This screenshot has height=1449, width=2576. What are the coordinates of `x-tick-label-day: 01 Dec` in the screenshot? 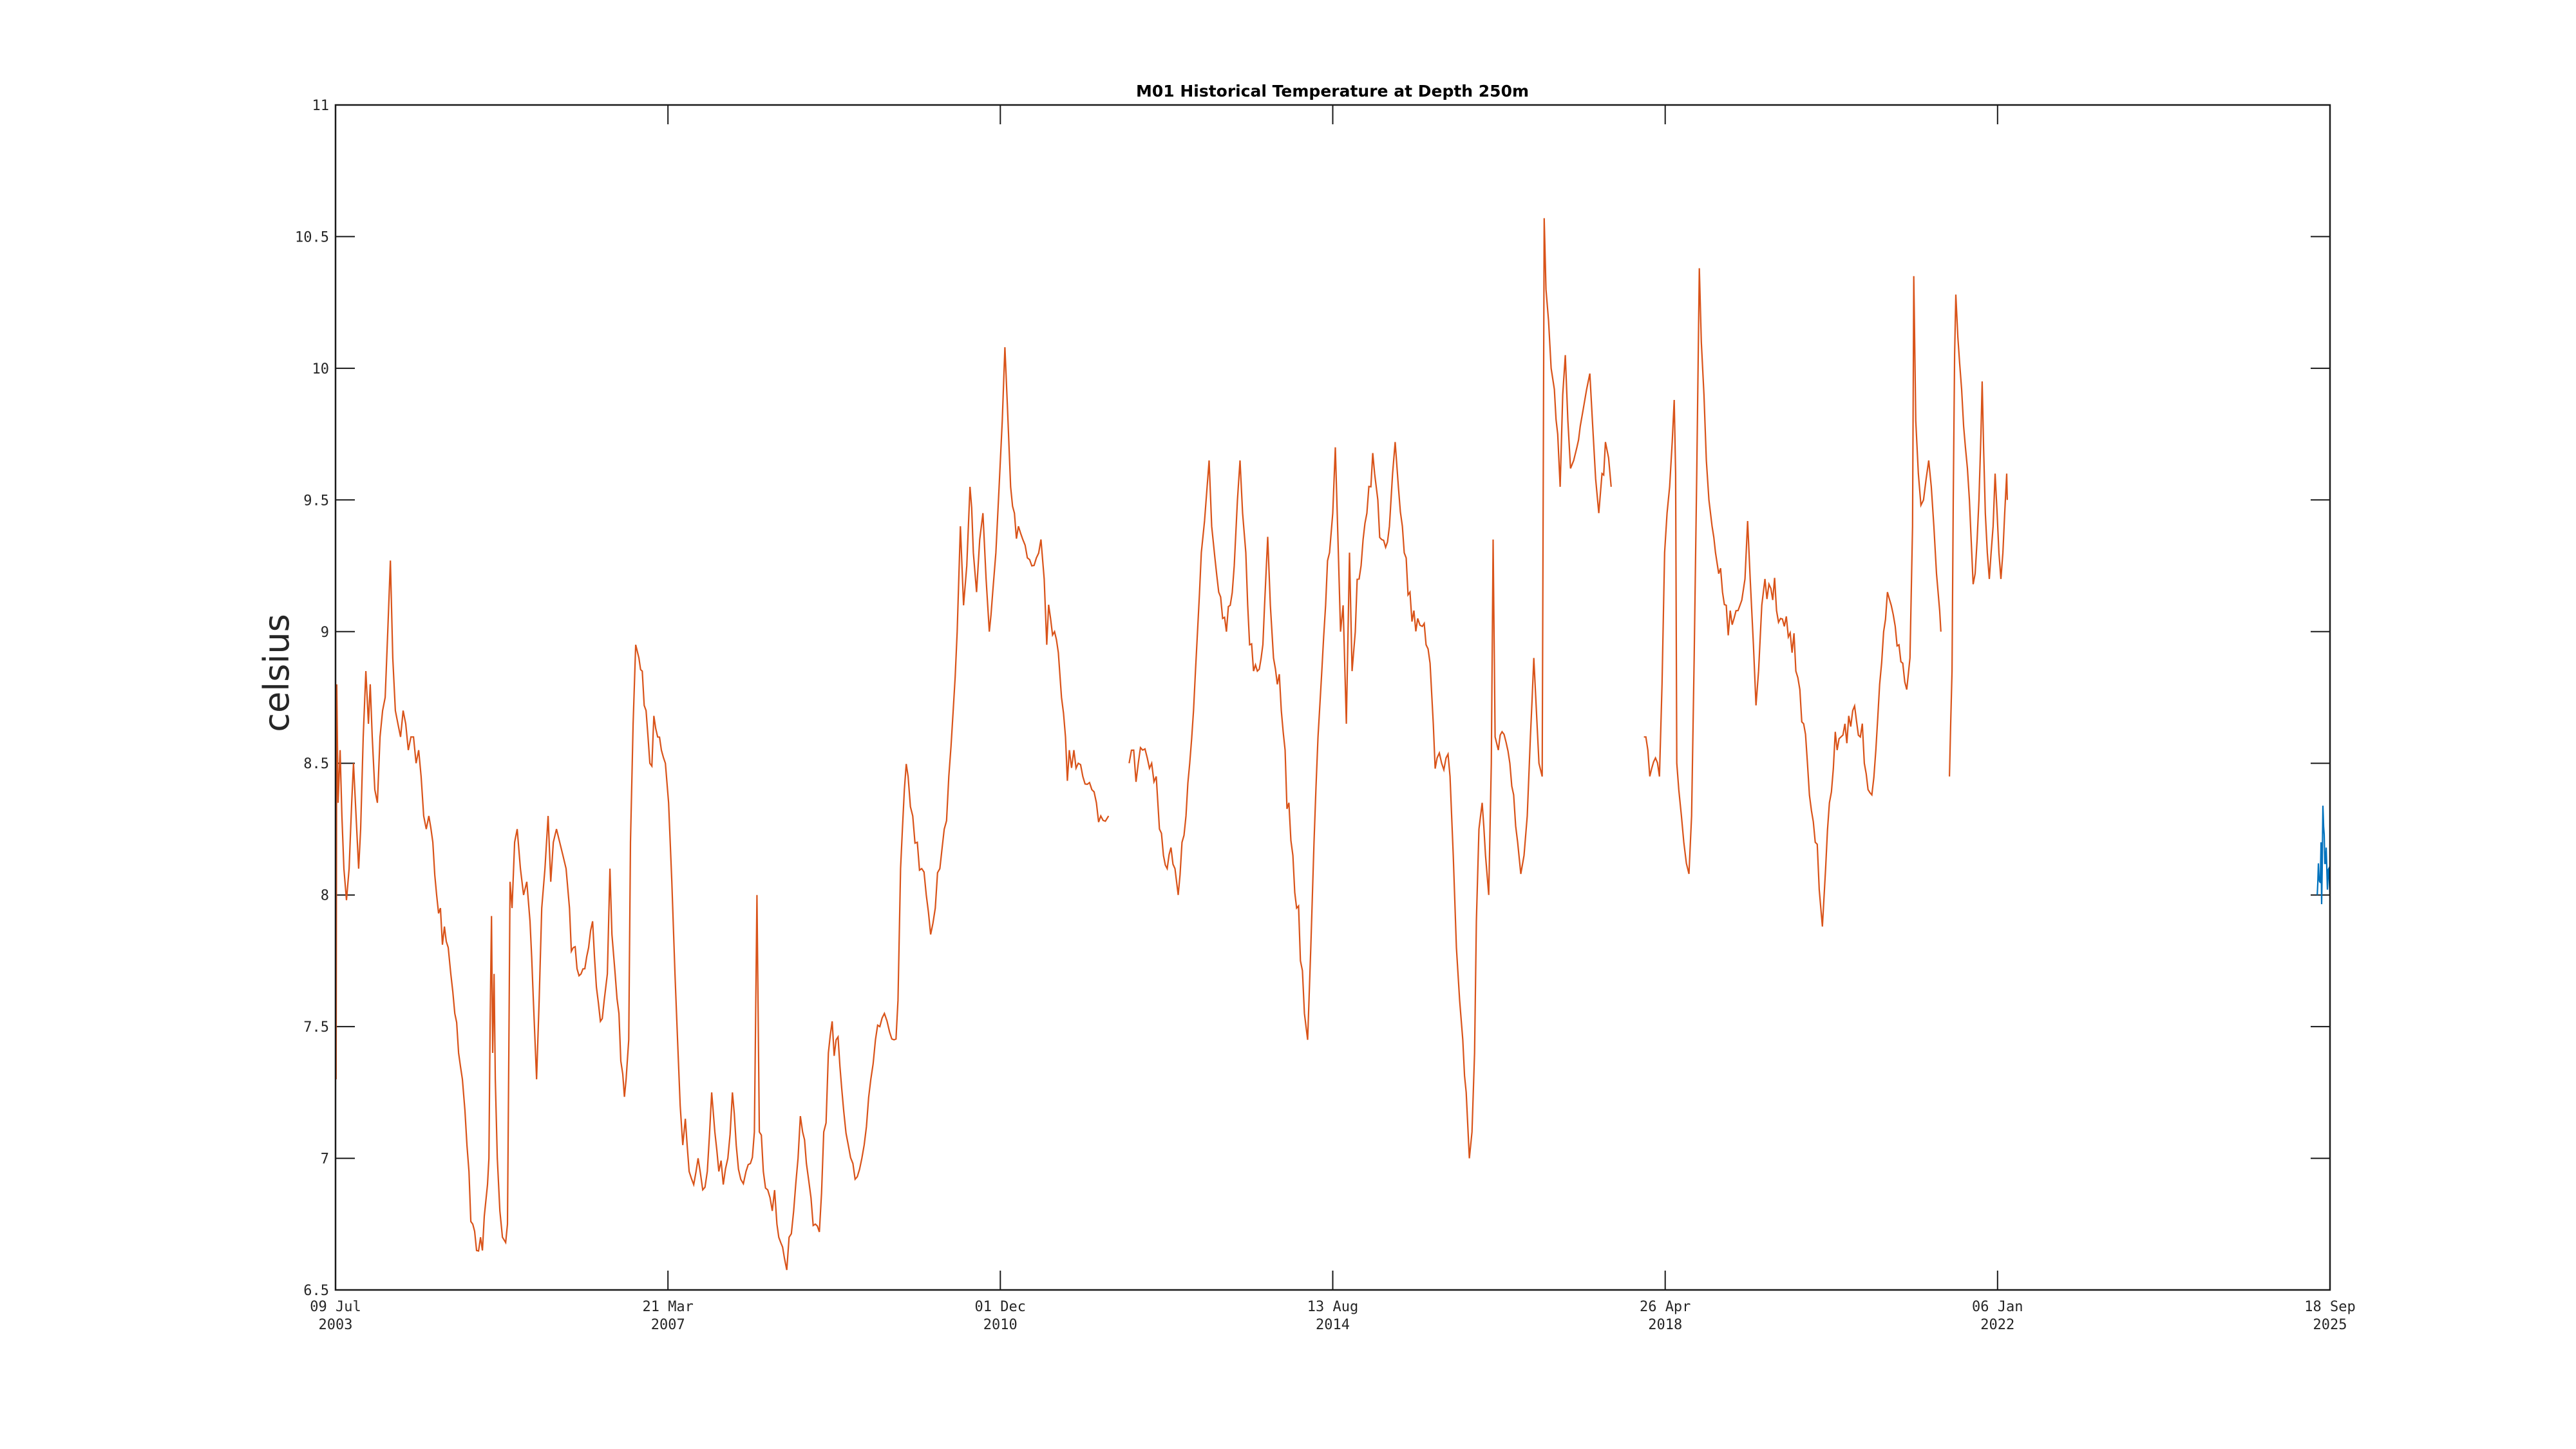 It's located at (1001, 1307).